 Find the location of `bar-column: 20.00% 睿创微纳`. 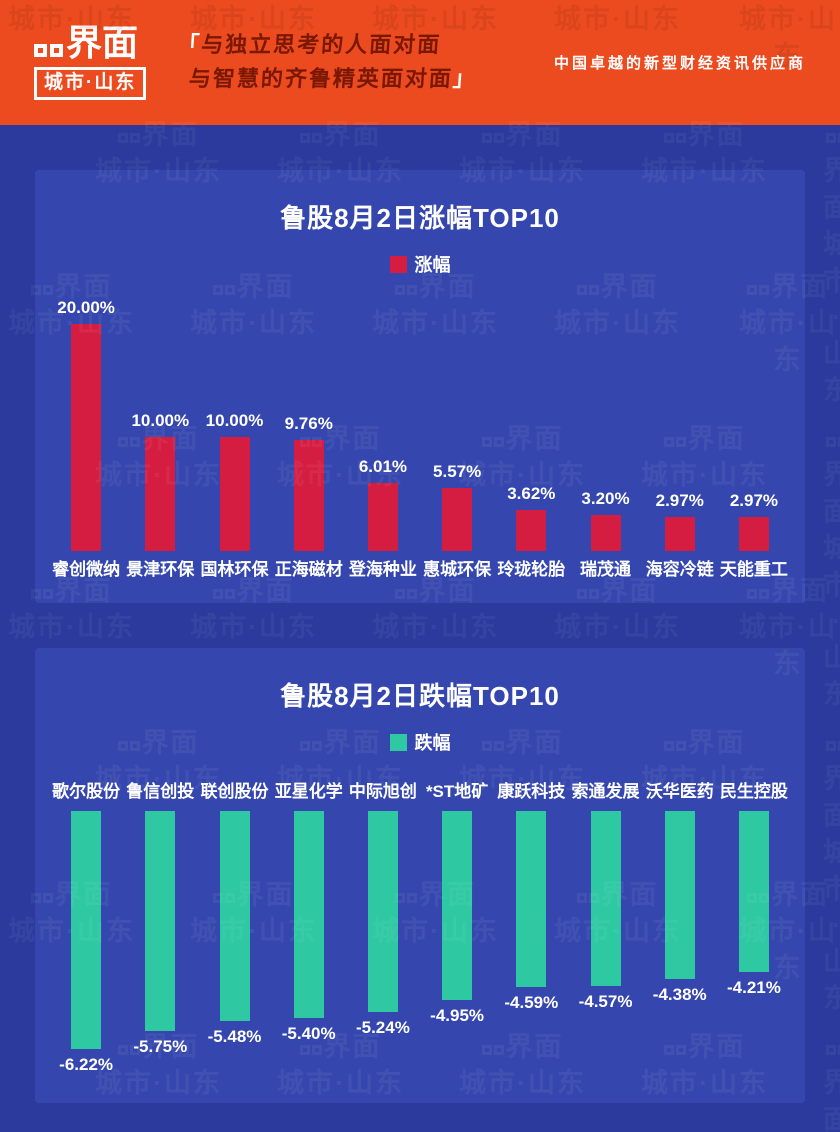

bar-column: 20.00% 睿创微纳 is located at coordinates (86, 435).